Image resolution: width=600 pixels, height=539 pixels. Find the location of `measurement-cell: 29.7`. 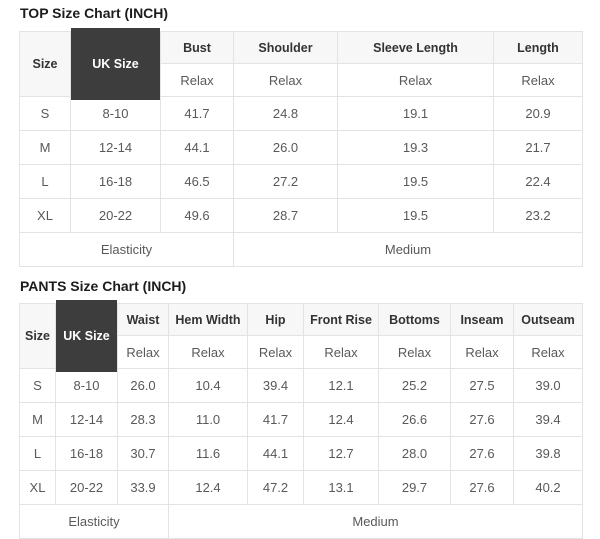

measurement-cell: 29.7 is located at coordinates (414, 487).